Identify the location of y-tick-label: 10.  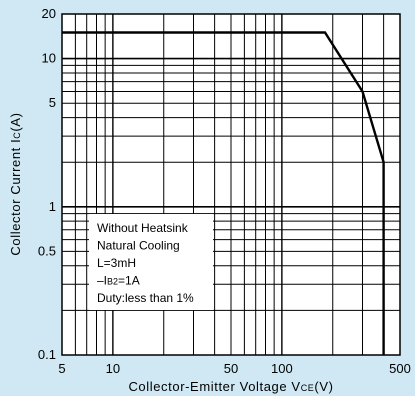
(49, 58).